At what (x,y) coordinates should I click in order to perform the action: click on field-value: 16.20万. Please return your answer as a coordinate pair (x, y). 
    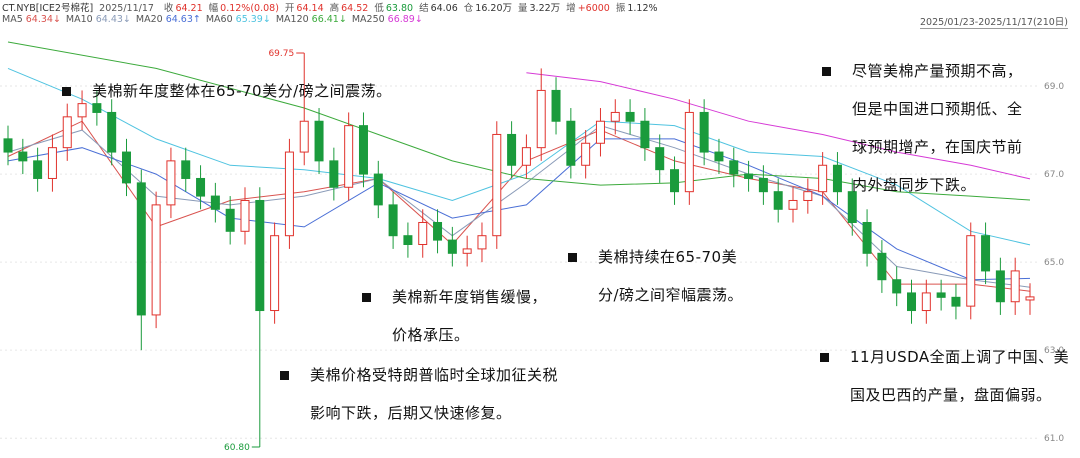
    Looking at the image, I should click on (493, 8).